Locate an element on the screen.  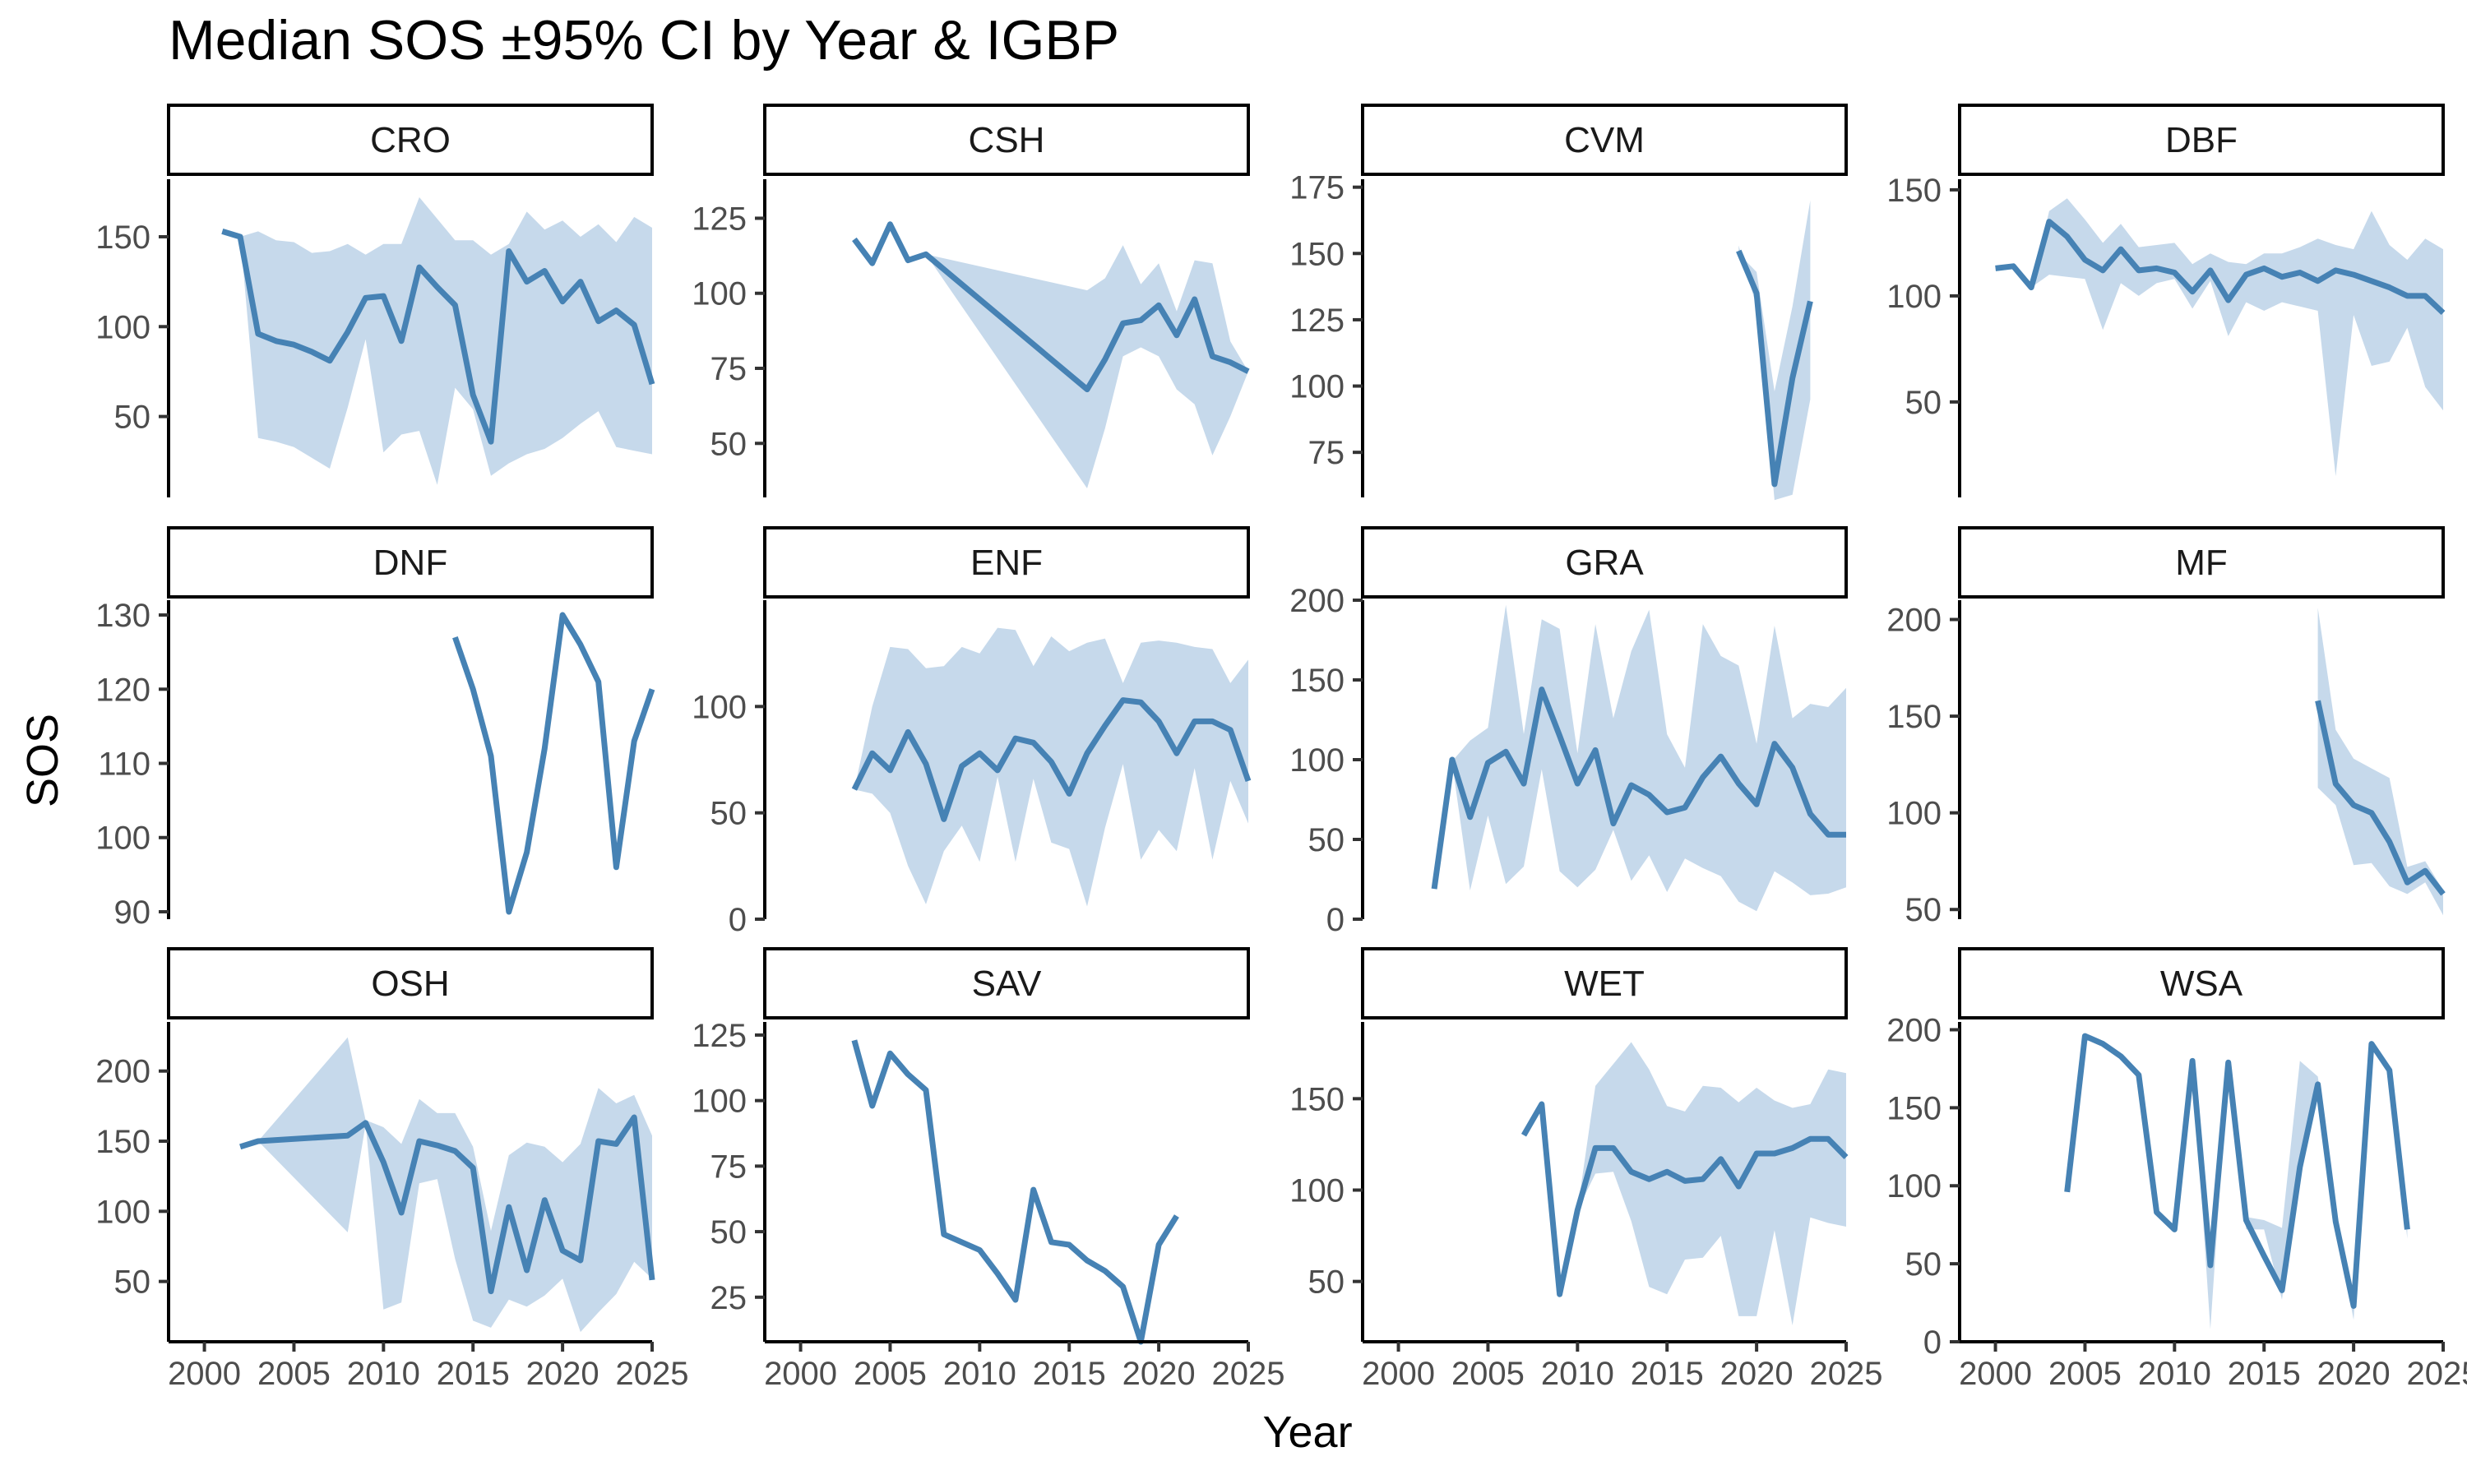
panel-wet: WET 50 100 150 2000 2005 2010 2015 2020 2025 is located at coordinates (1586, 1169).